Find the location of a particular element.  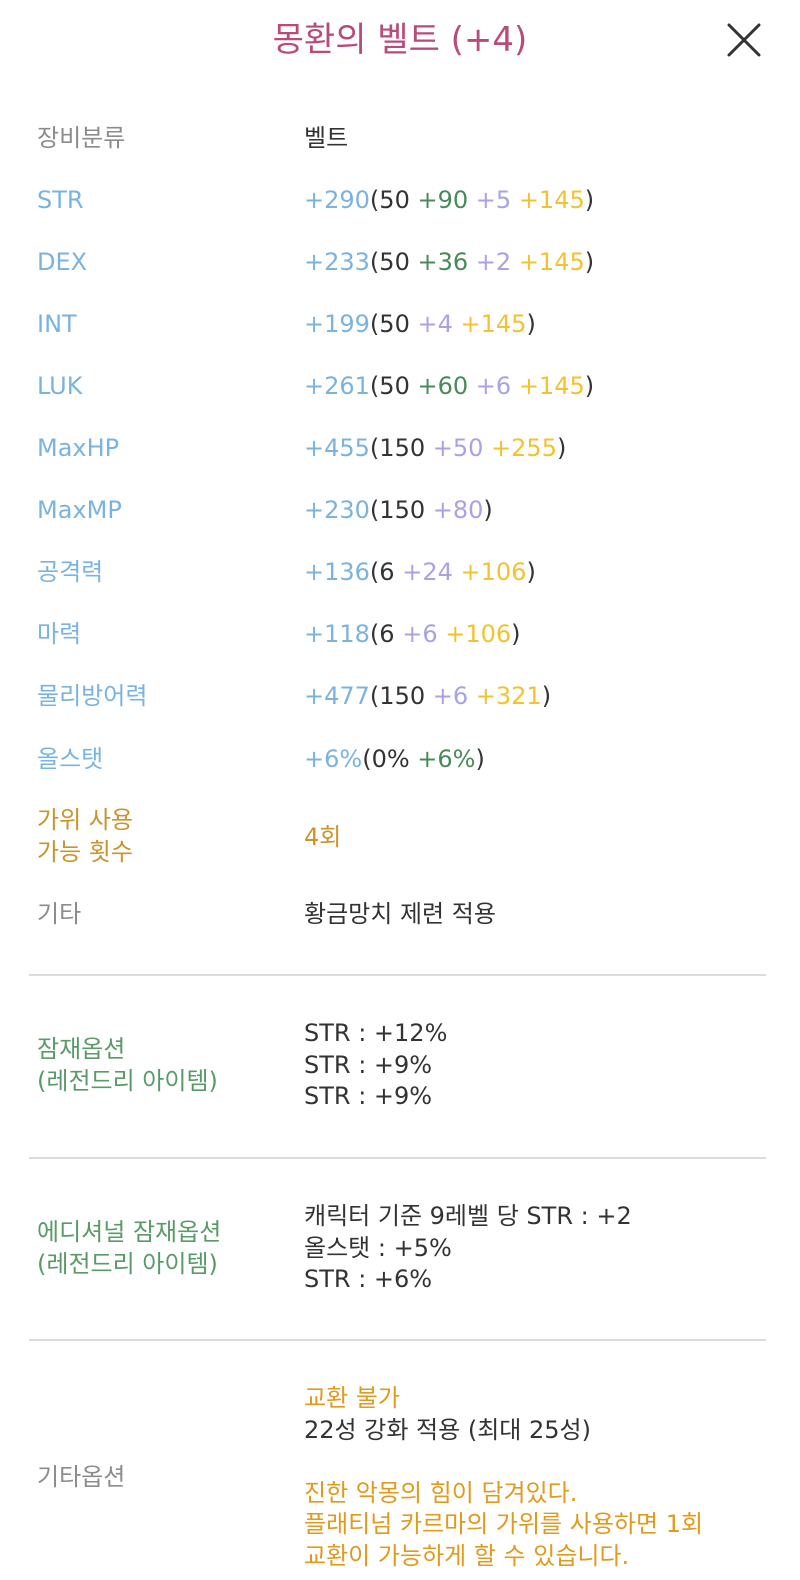

additional-potential-label-line1: 에디셔널 잠재옵션 is located at coordinates (129, 1232).